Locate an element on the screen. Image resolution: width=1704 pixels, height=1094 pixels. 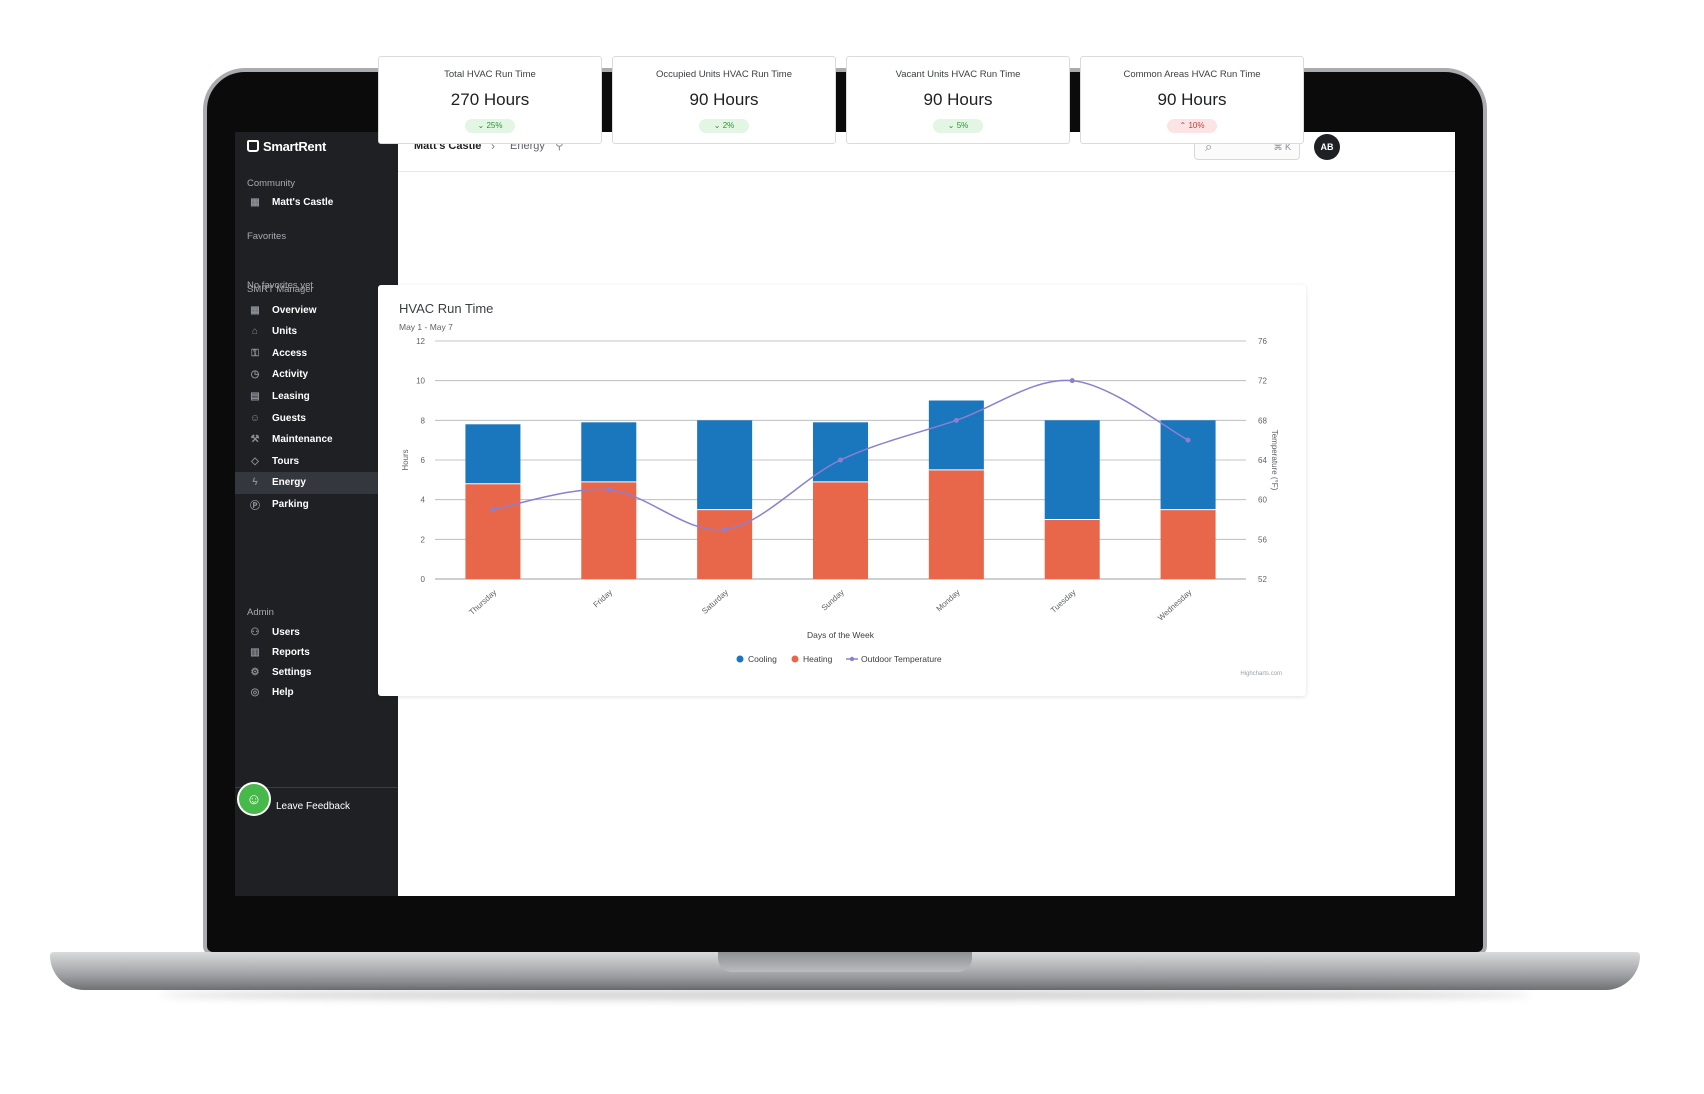
sidebar-community-item: ▦ Matt's Castle is located at coordinates (315, 202).